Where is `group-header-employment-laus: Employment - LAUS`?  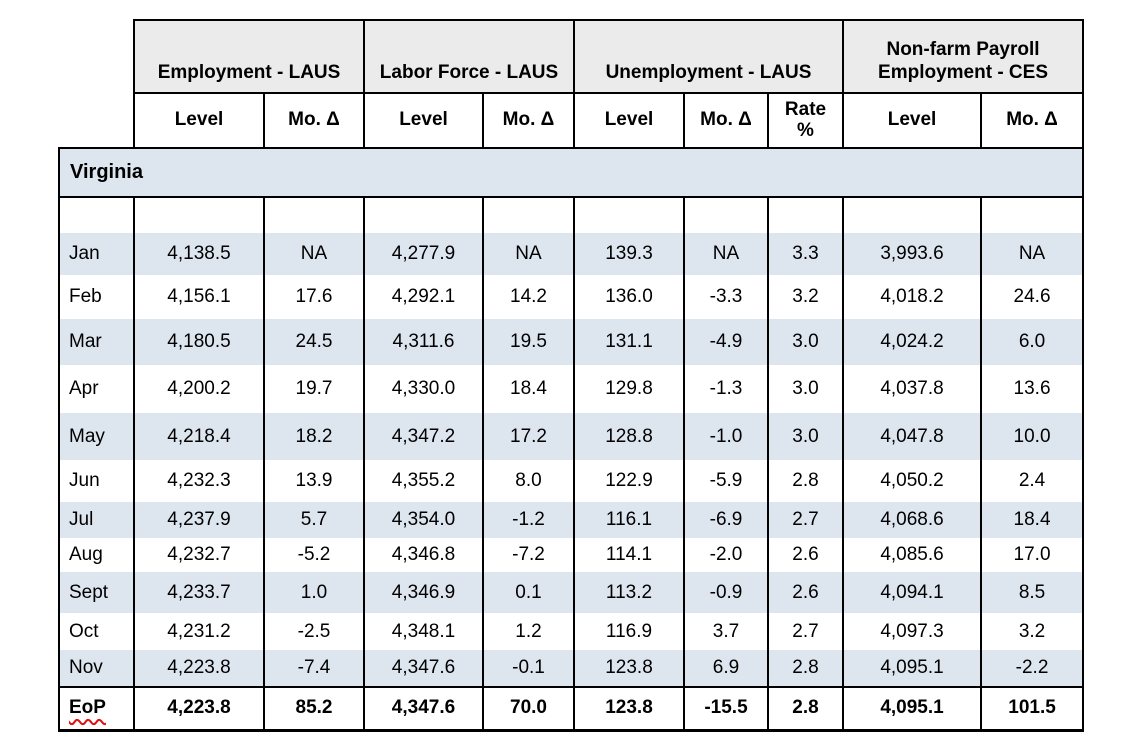
group-header-employment-laus: Employment - LAUS is located at coordinates (249, 56).